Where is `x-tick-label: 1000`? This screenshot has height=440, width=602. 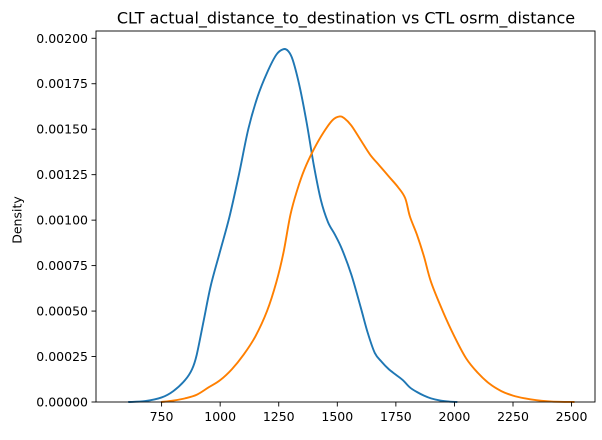 x-tick-label: 1000 is located at coordinates (220, 416).